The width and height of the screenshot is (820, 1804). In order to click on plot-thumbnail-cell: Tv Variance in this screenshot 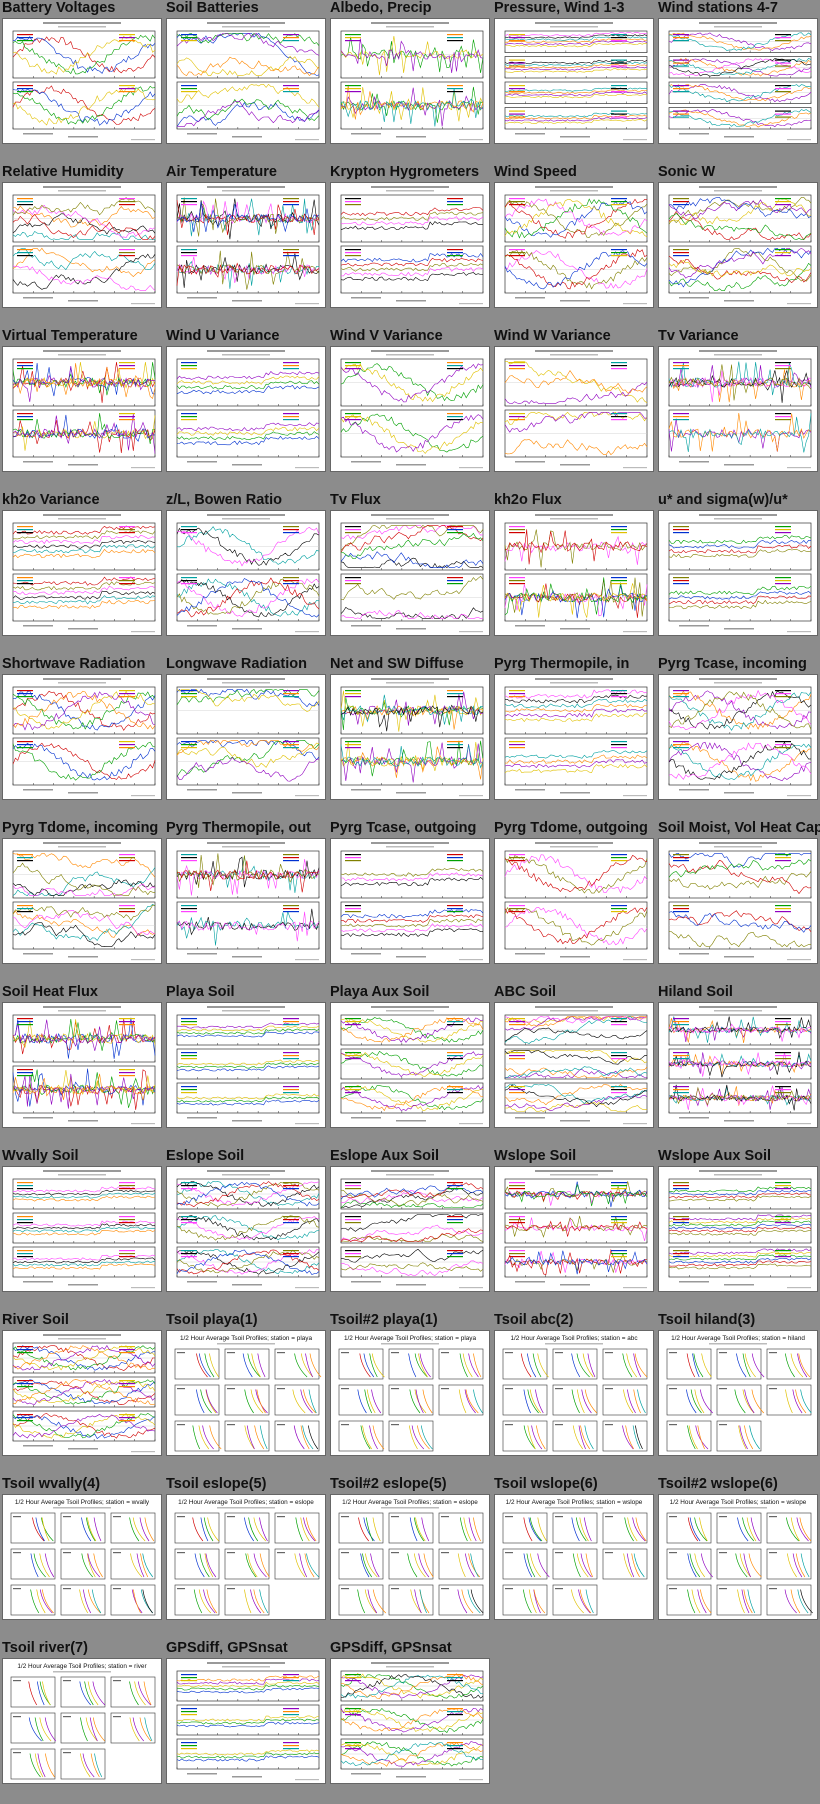, I will do `click(738, 403)`.